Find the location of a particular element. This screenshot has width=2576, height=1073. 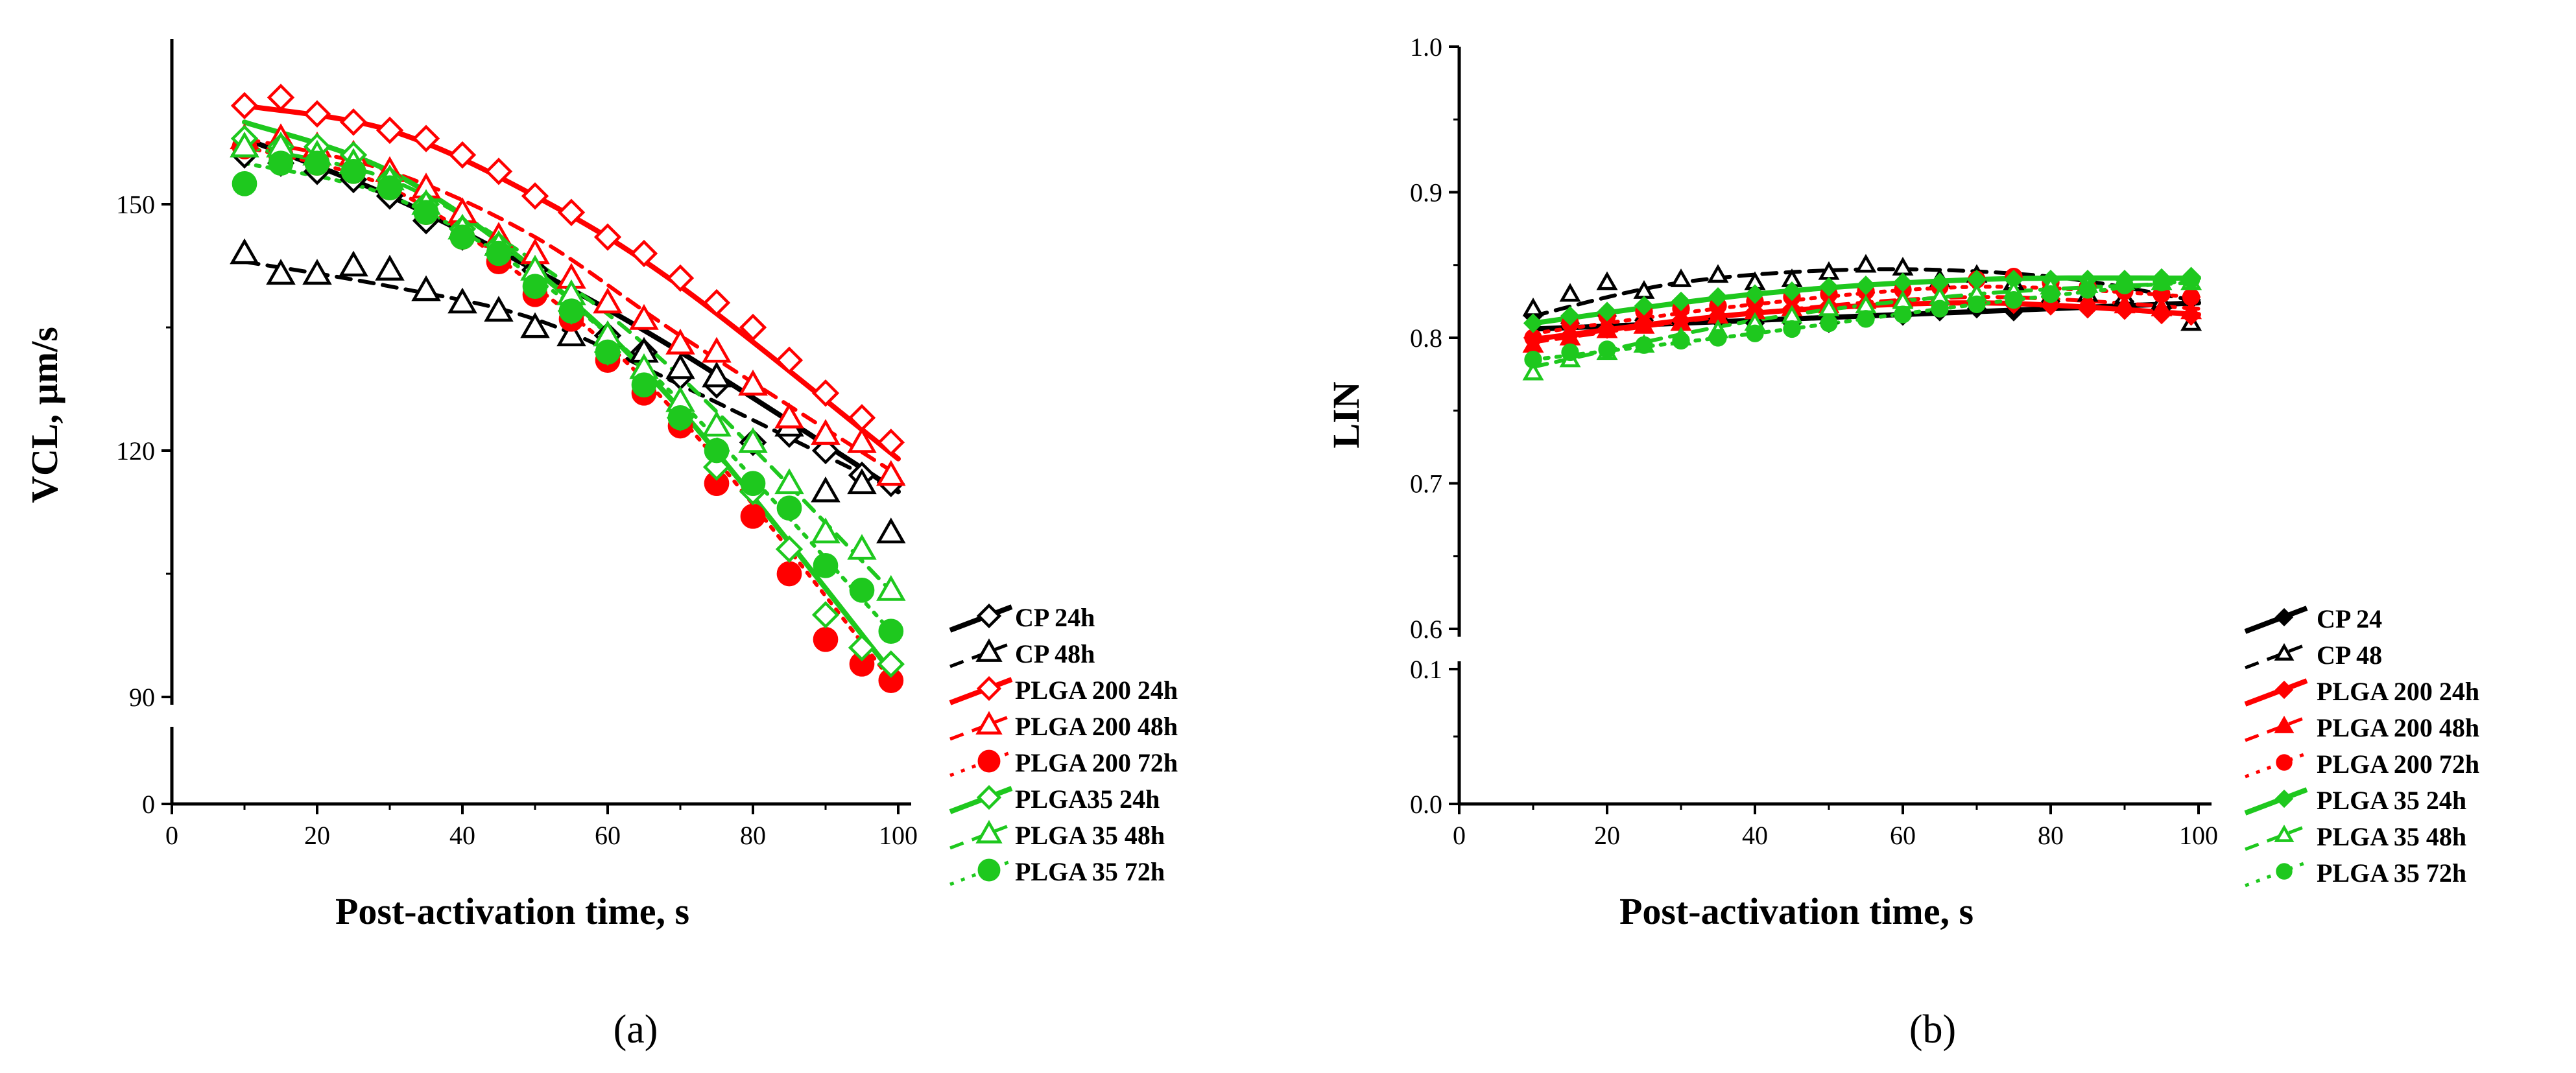

legend-label: CP 24h is located at coordinates (1055, 617).